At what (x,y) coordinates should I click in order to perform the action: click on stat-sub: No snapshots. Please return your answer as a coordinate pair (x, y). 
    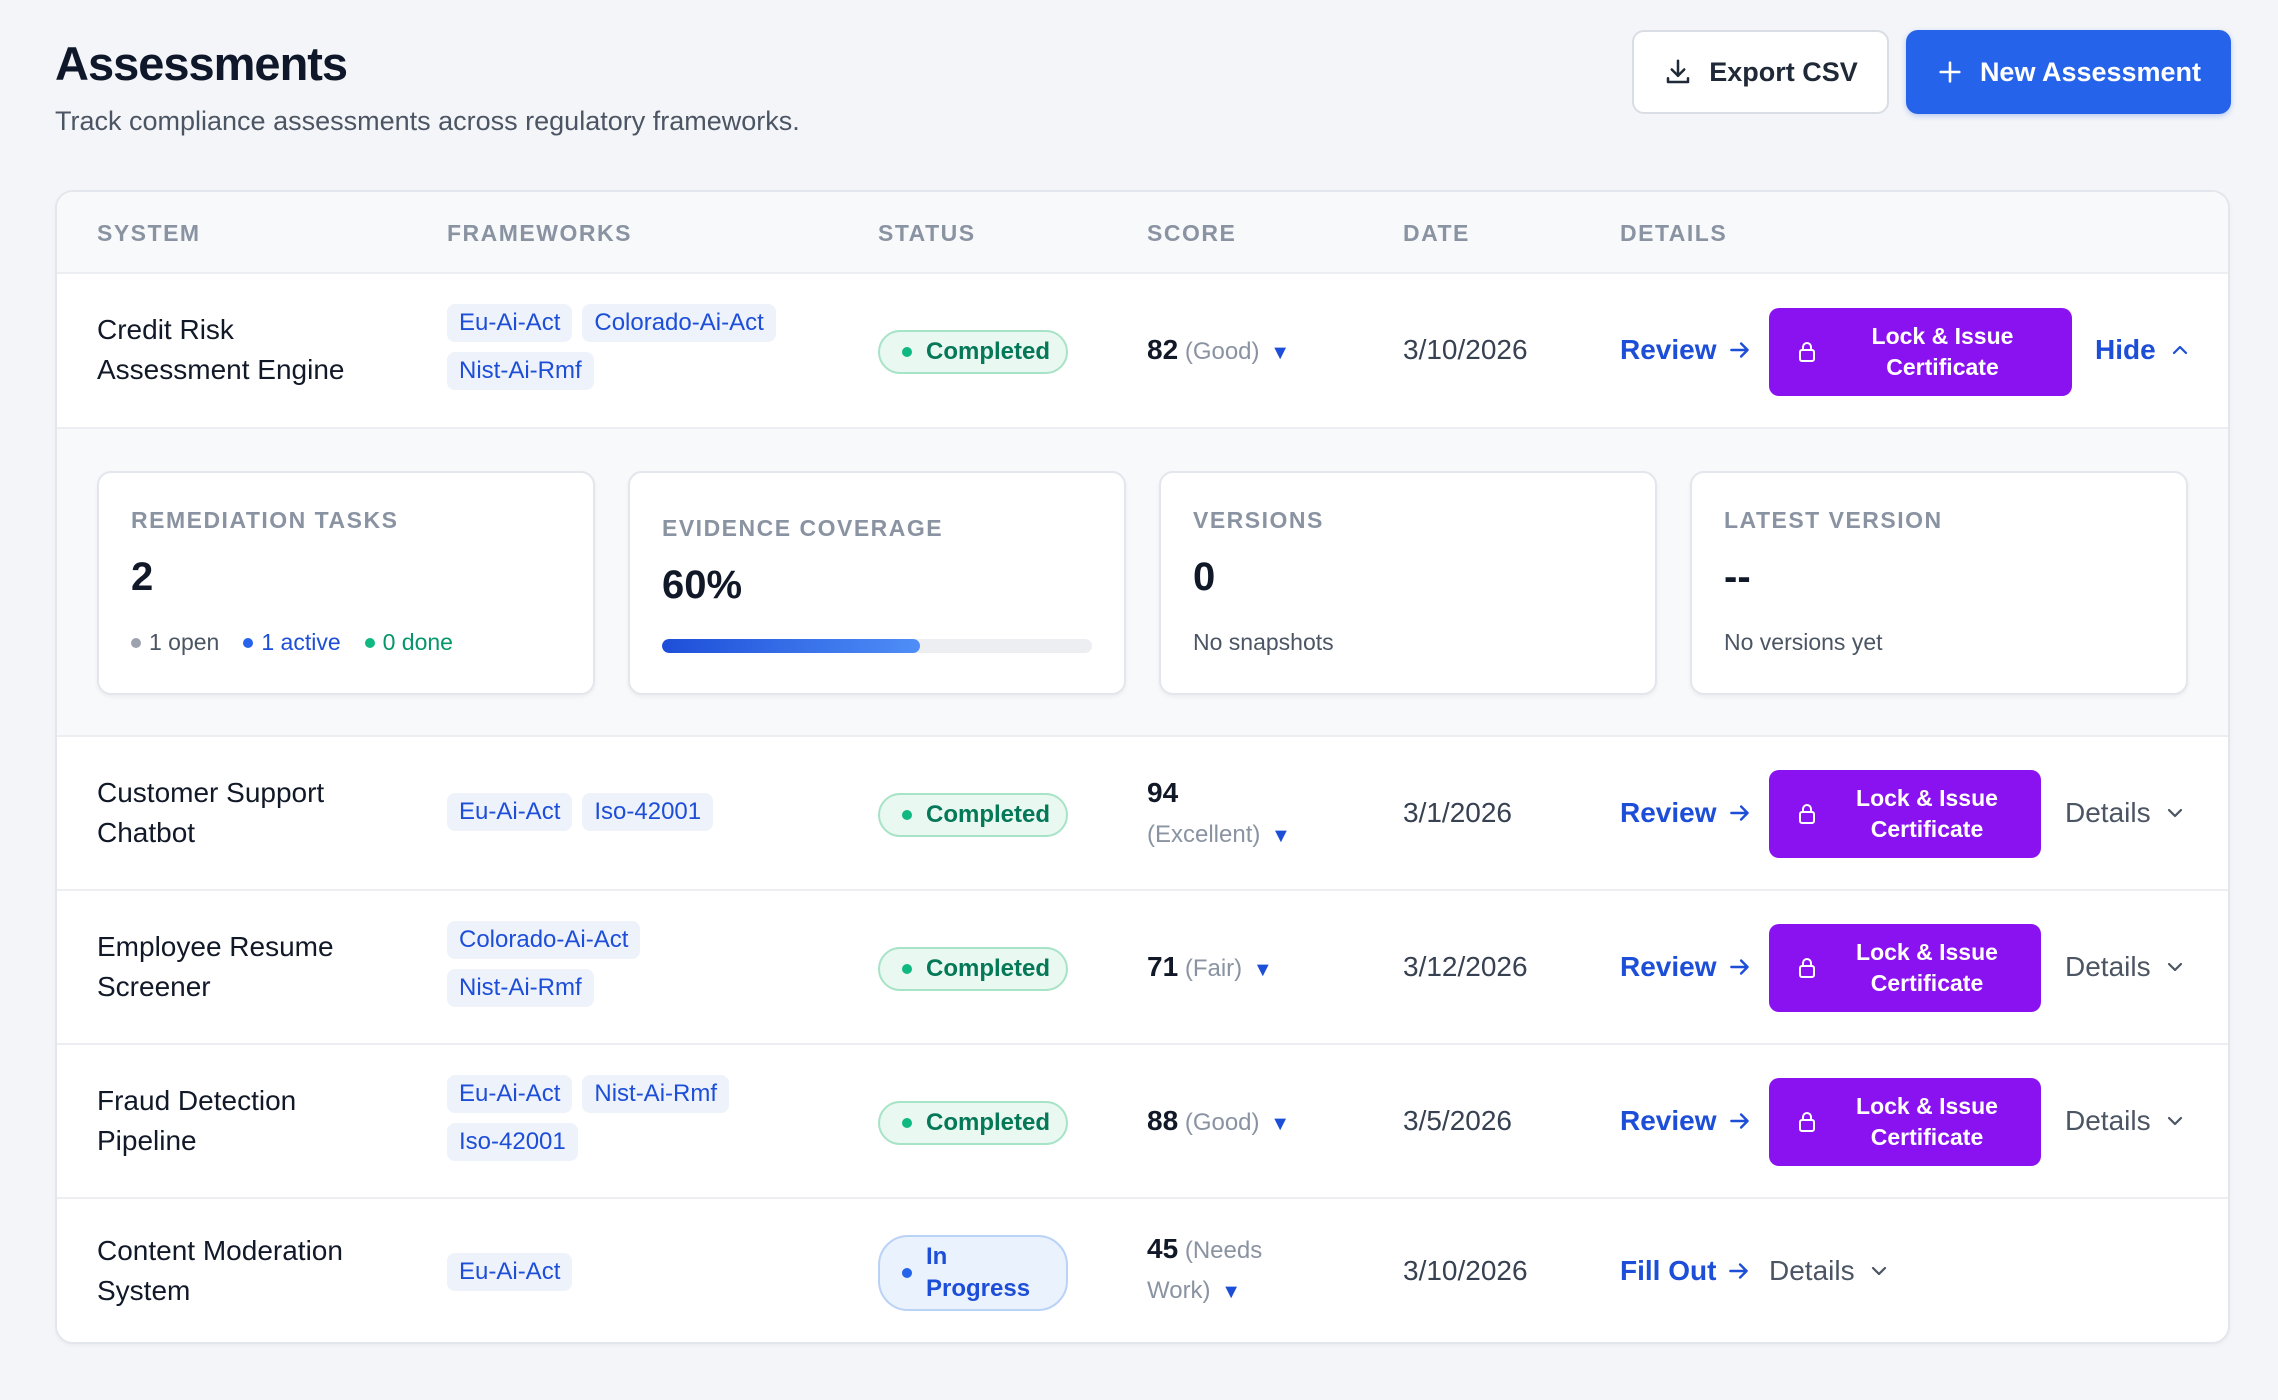
    Looking at the image, I should click on (1263, 642).